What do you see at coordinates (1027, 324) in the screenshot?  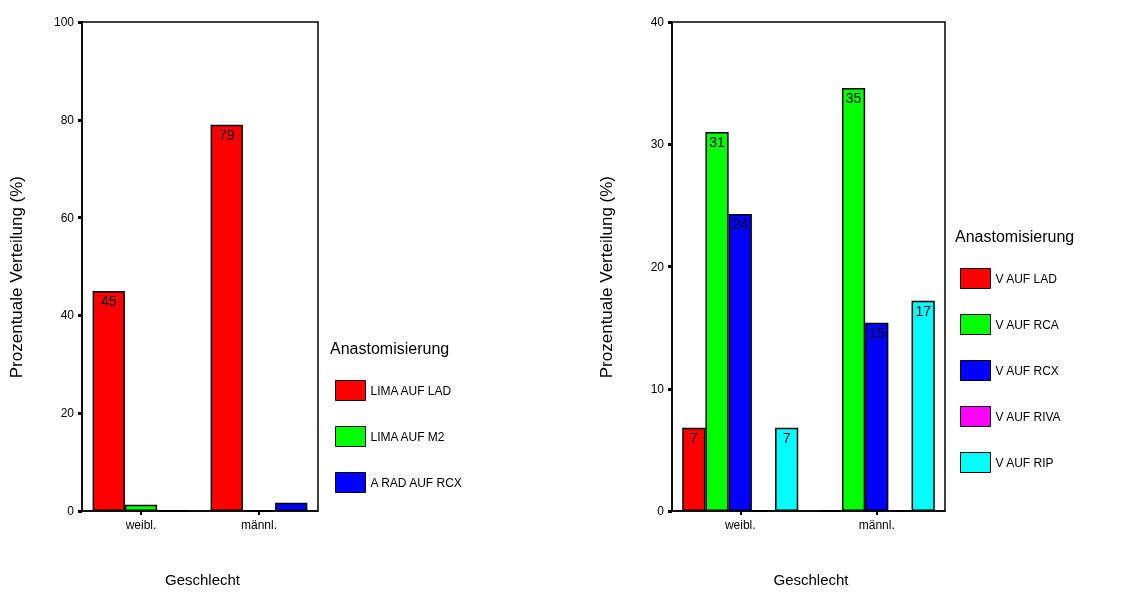 I see `legend-label: V AUF RCA` at bounding box center [1027, 324].